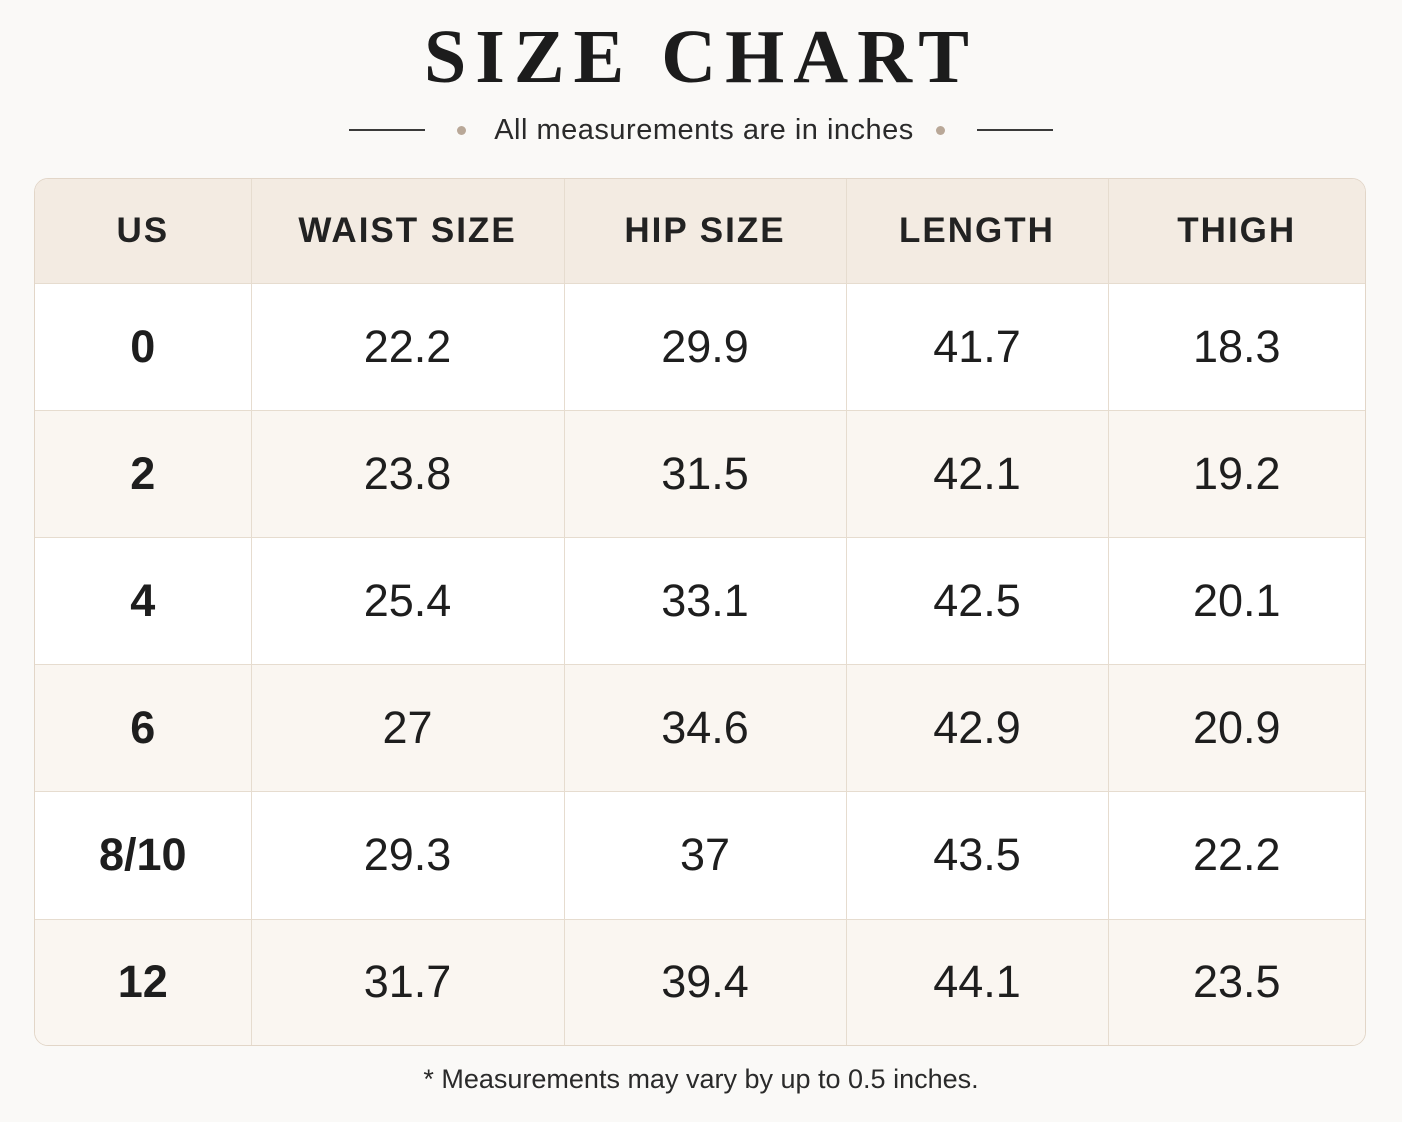 The image size is (1402, 1122). What do you see at coordinates (705, 601) in the screenshot?
I see `measurement-cell: 33.1` at bounding box center [705, 601].